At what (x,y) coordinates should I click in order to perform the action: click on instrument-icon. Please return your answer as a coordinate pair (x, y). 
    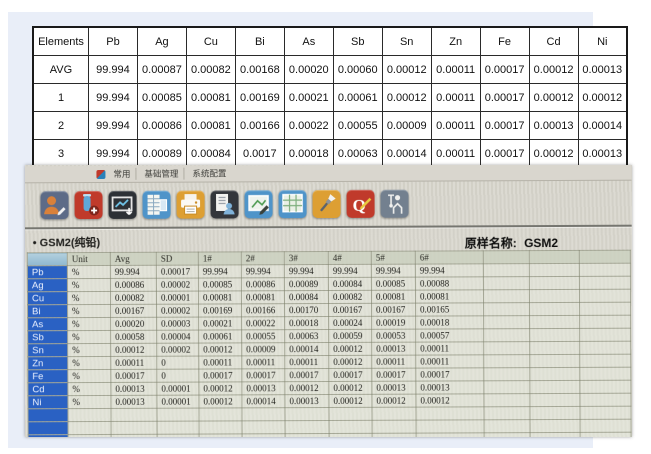
    Looking at the image, I should click on (394, 203).